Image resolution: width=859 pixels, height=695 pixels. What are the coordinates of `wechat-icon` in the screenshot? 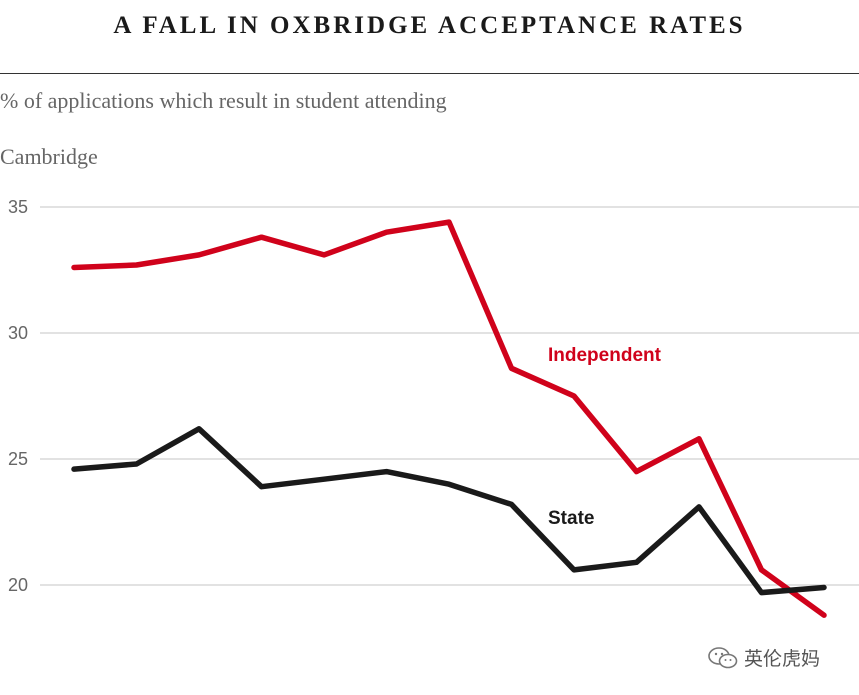 It's located at (723, 657).